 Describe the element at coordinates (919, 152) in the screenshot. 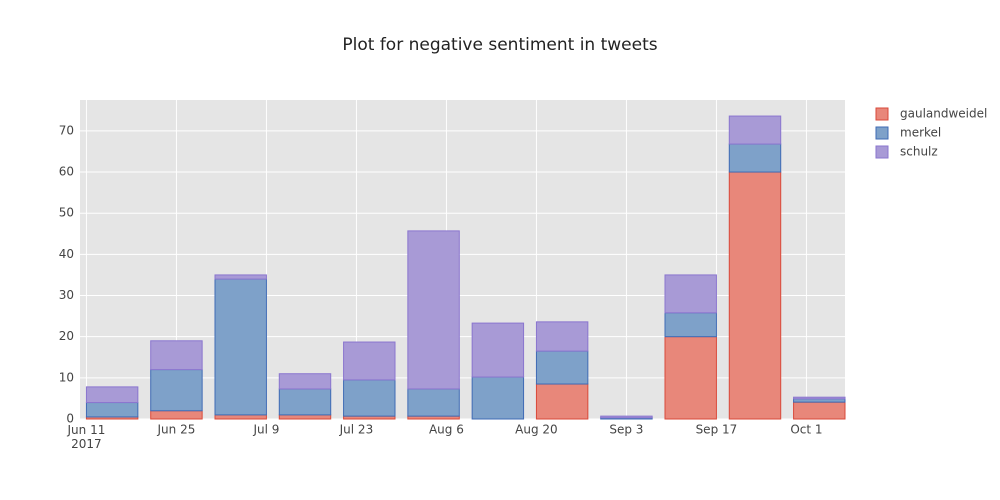

I see `legend-label: schulz` at that location.